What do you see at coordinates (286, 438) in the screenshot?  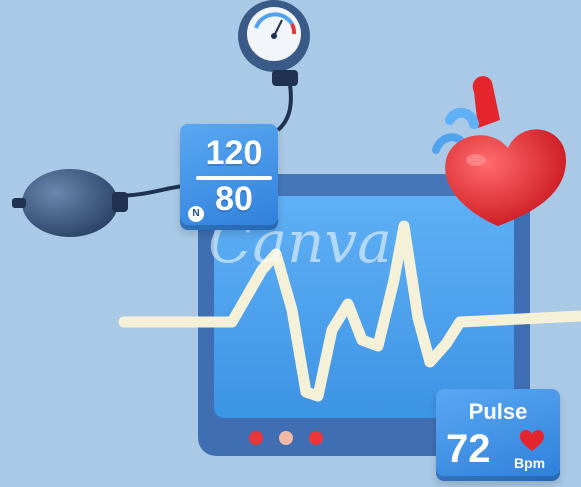 I see `led-peach` at bounding box center [286, 438].